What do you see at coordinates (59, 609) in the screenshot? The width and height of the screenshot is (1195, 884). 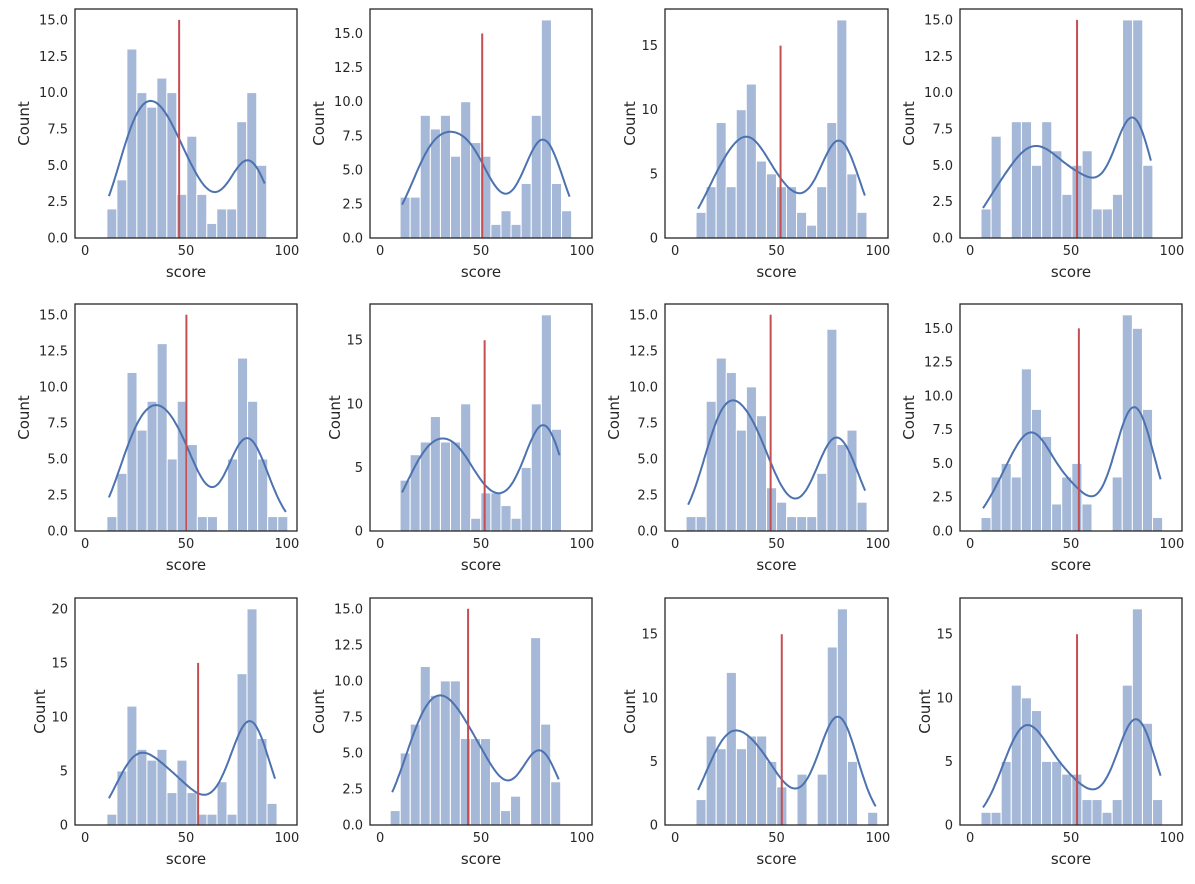 I see `y-tick-label: 20` at bounding box center [59, 609].